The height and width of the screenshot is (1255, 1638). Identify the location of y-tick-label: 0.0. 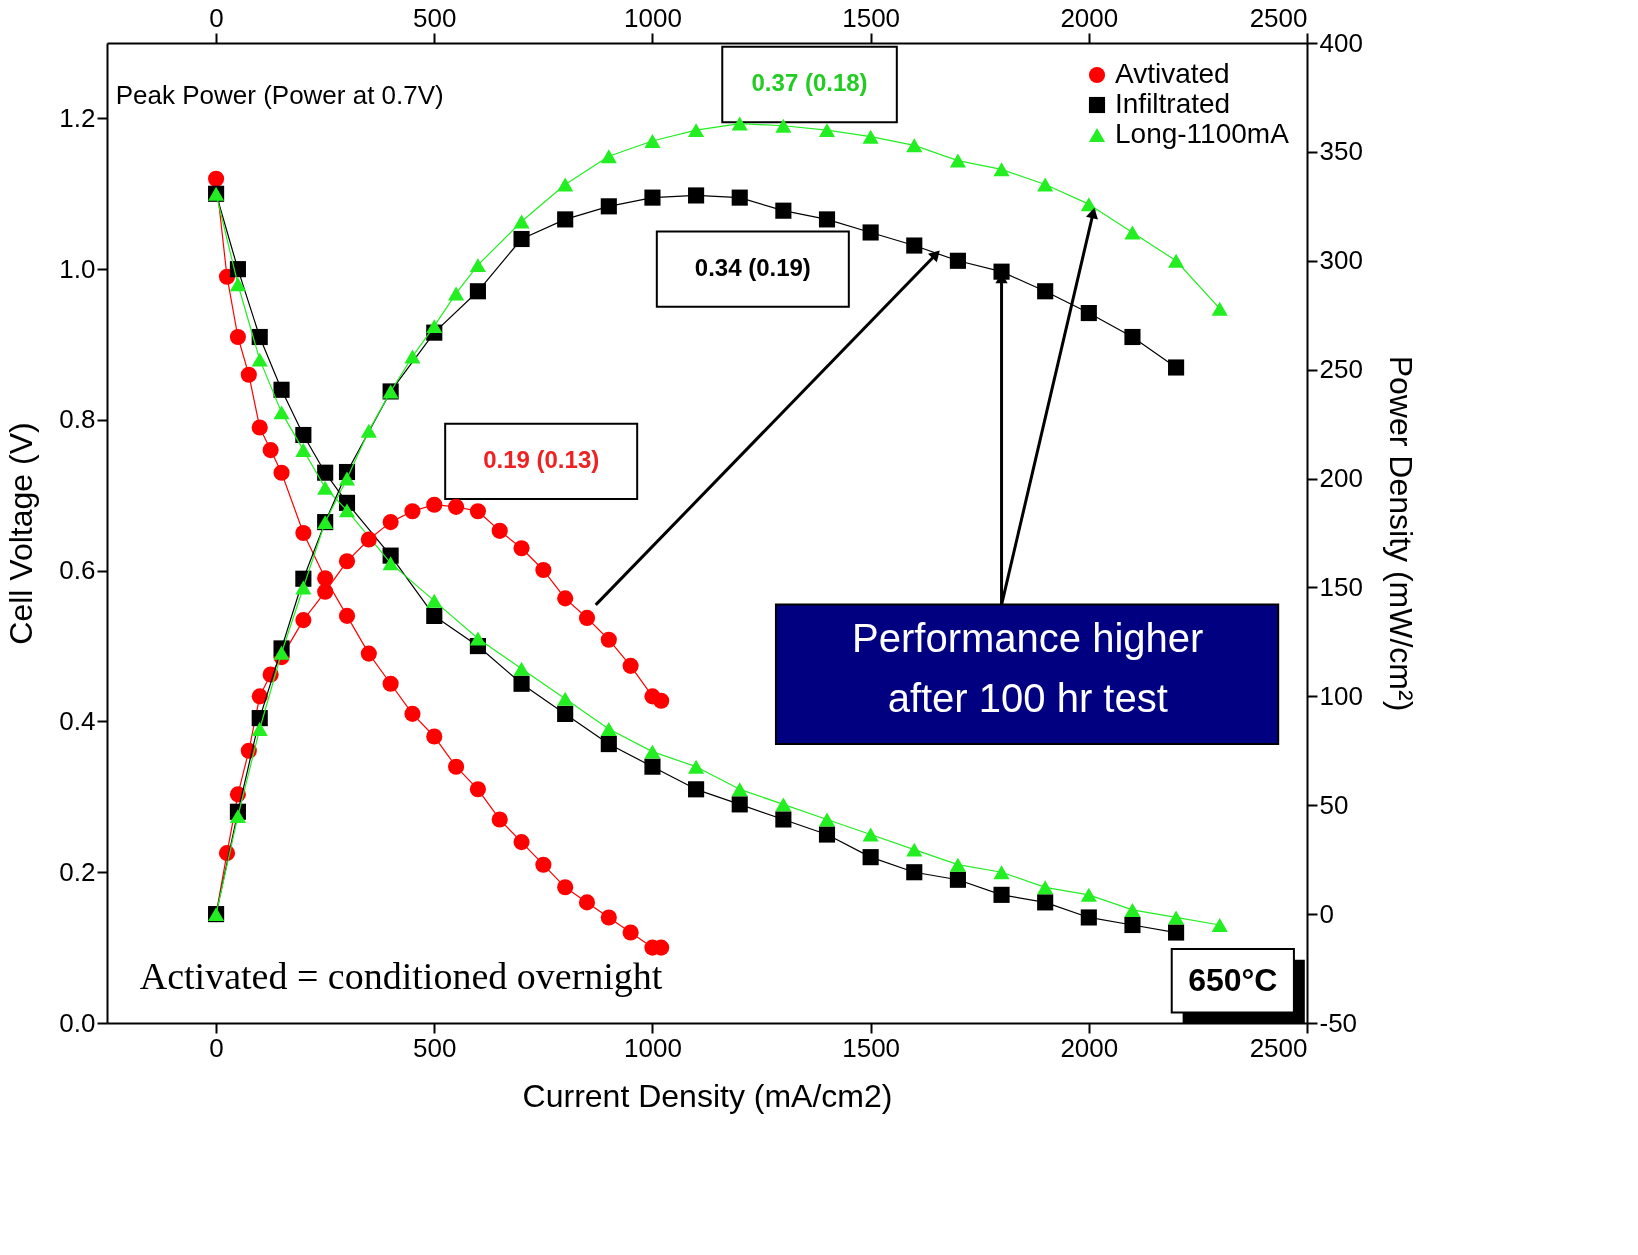
(77, 1022).